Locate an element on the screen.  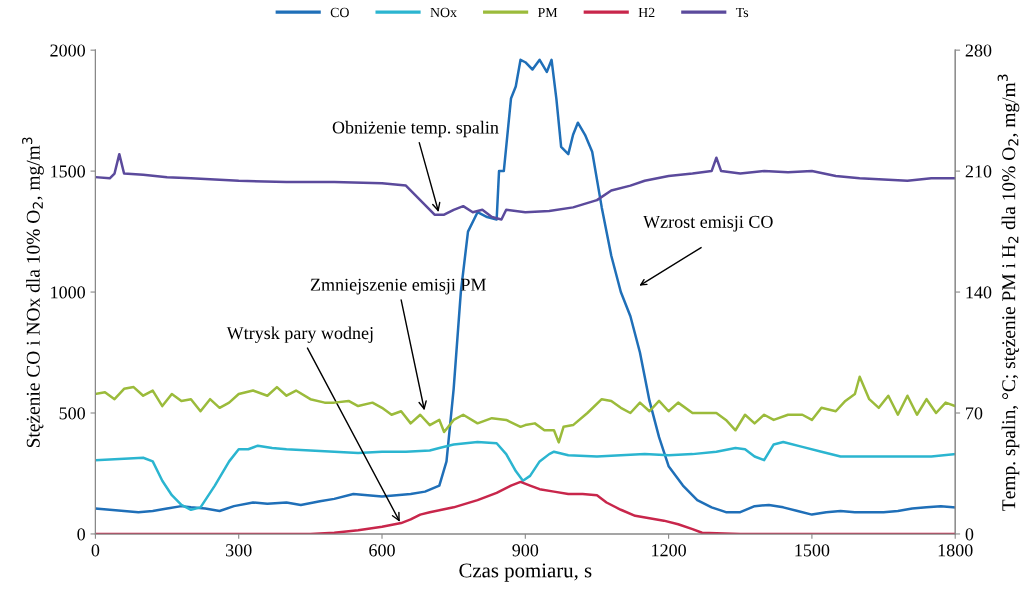
legend-label: PM is located at coordinates (547, 12).